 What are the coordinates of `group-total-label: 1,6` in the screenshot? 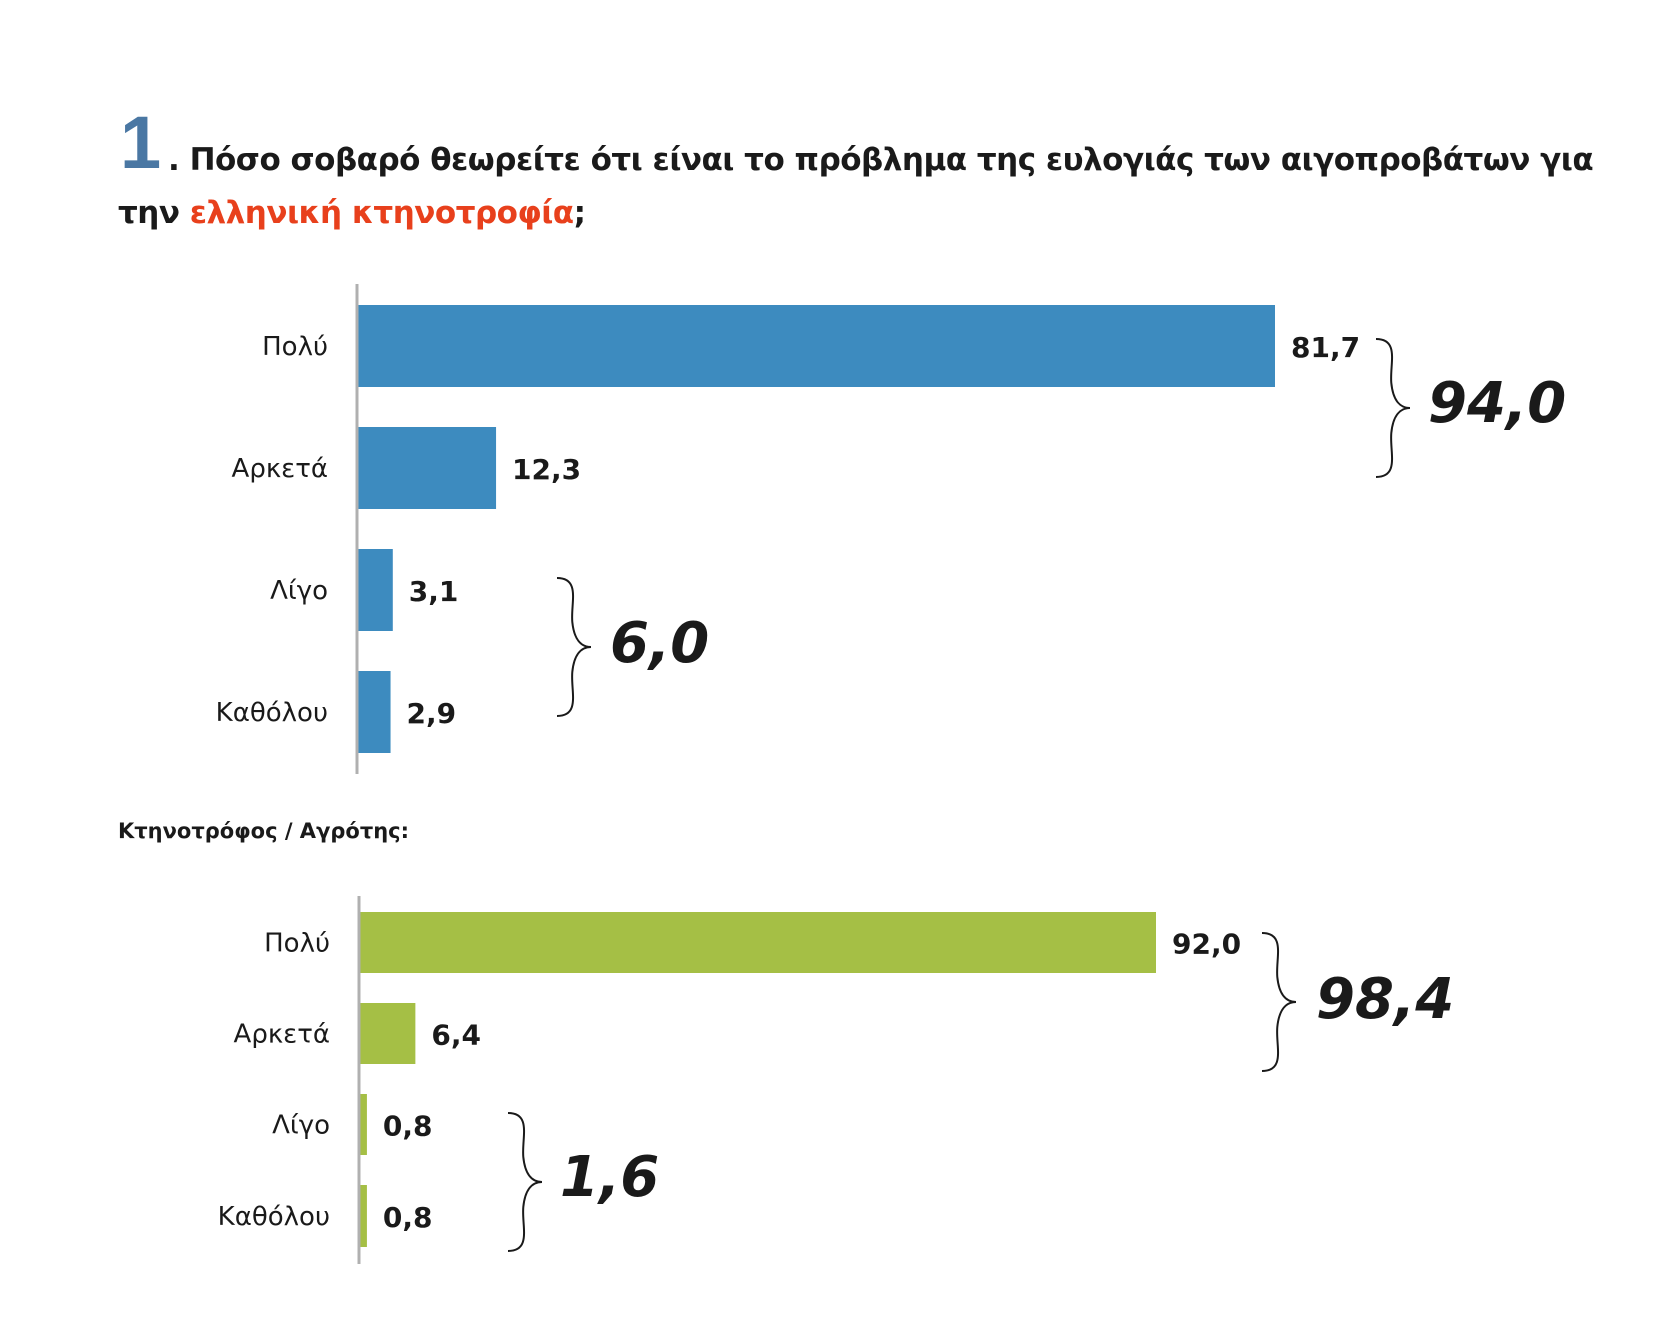 It's located at (609, 1177).